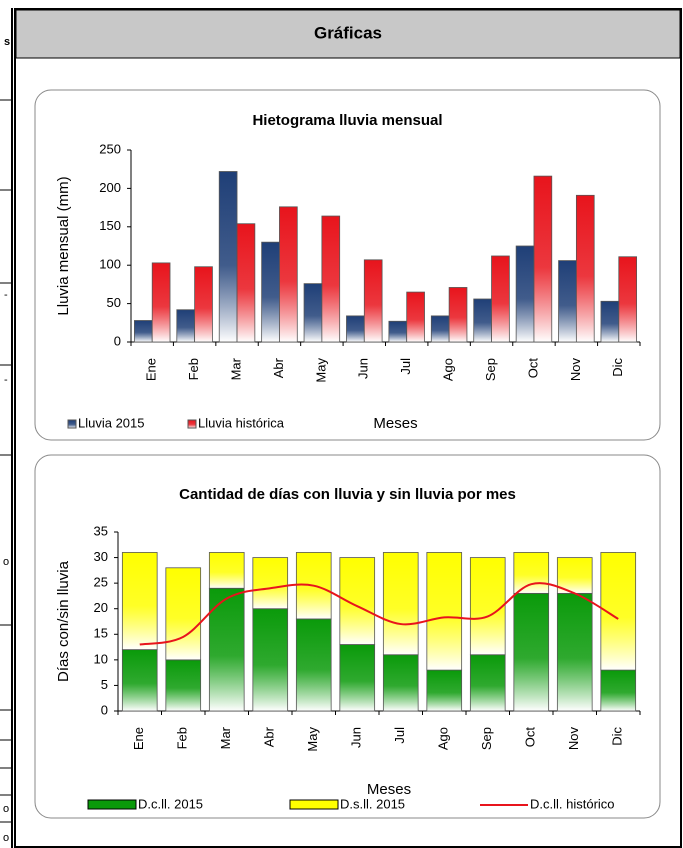  Describe the element at coordinates (193, 369) in the screenshot. I see `x-tick-label: Feb` at that location.